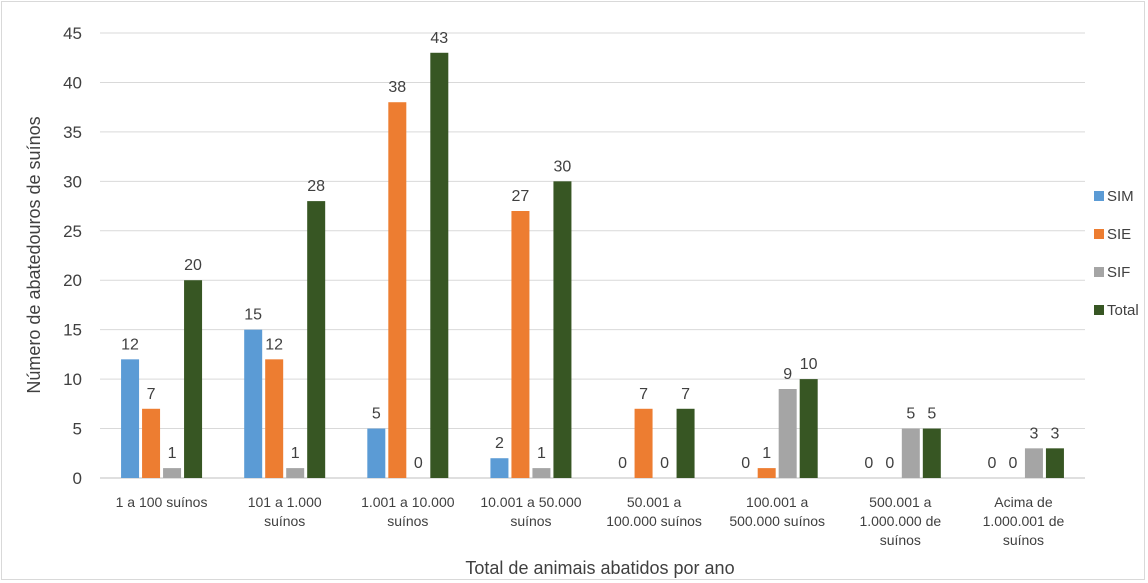 The image size is (1148, 583). Describe the element at coordinates (72, 330) in the screenshot. I see `y-tick-label: 15` at that location.